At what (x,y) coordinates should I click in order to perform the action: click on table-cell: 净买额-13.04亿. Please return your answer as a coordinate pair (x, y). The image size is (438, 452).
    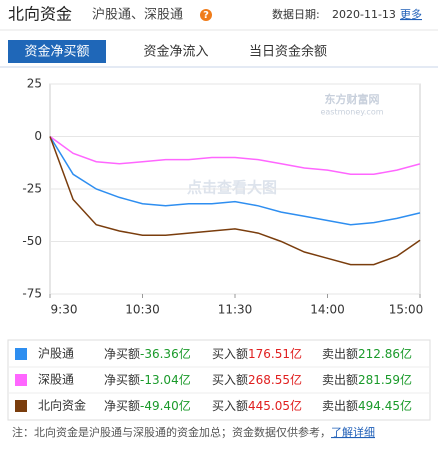
    Looking at the image, I should click on (147, 379).